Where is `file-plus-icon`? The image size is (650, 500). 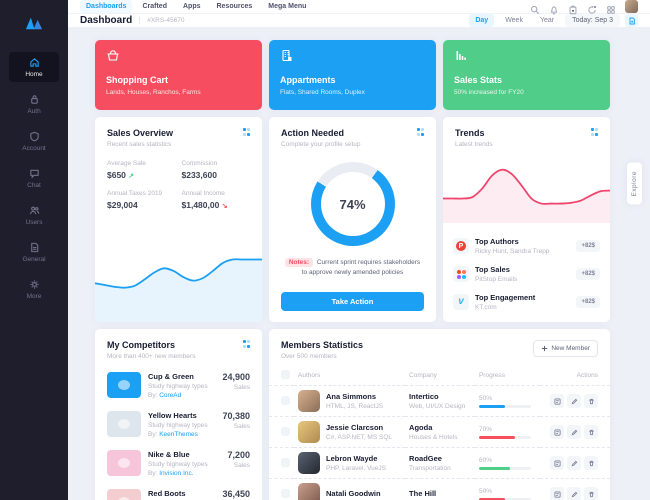 file-plus-icon is located at coordinates (632, 20).